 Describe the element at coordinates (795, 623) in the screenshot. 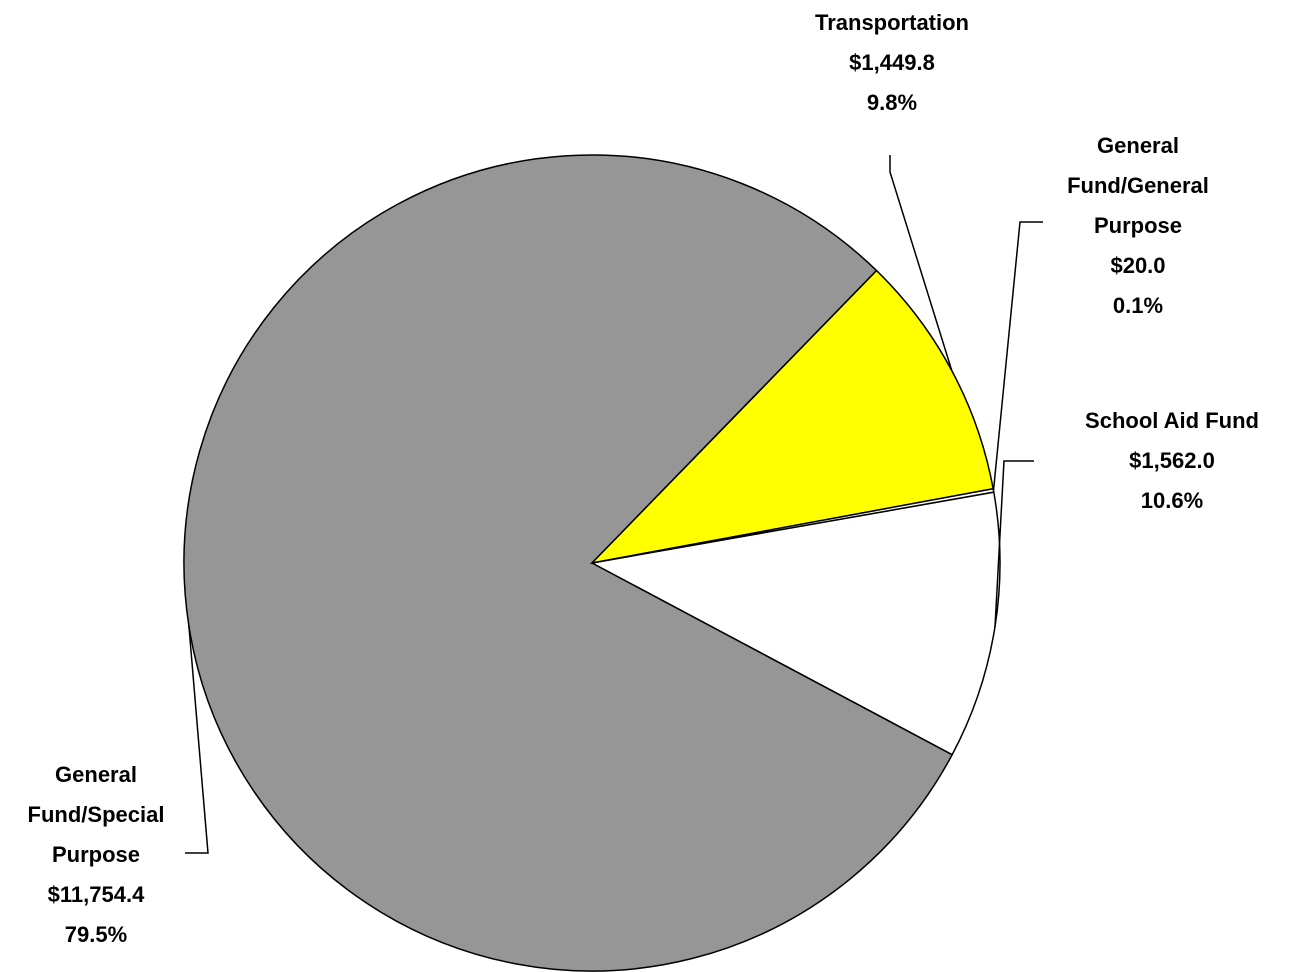

I see `pie-slice-school-aid-fund` at that location.